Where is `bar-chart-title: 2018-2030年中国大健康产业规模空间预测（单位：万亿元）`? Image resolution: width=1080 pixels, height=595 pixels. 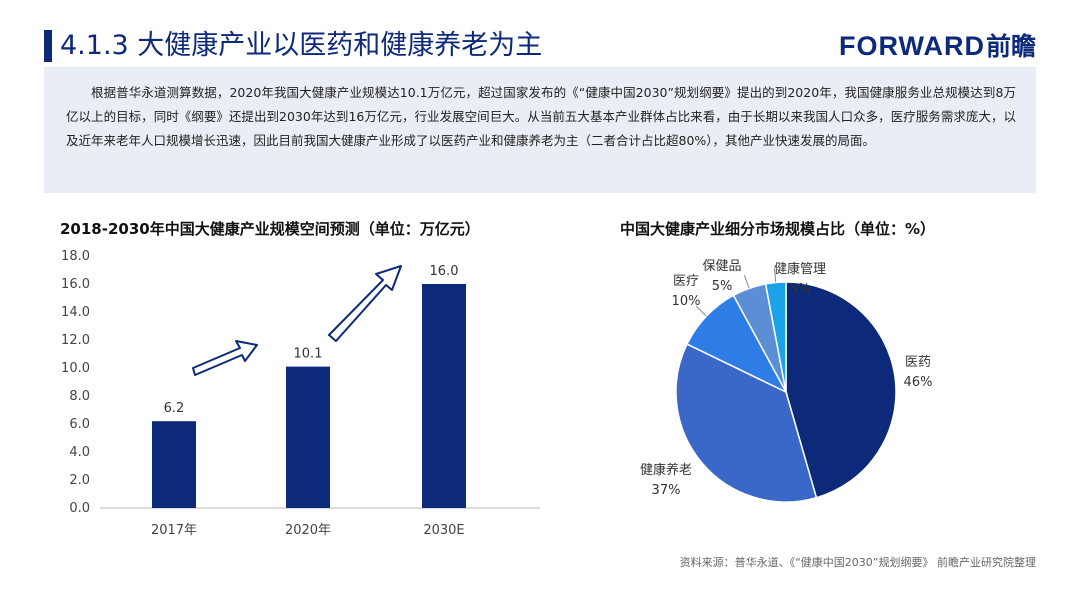
bar-chart-title: 2018-2030年中国大健康产业规模空间预测（单位：万亿元） is located at coordinates (270, 229).